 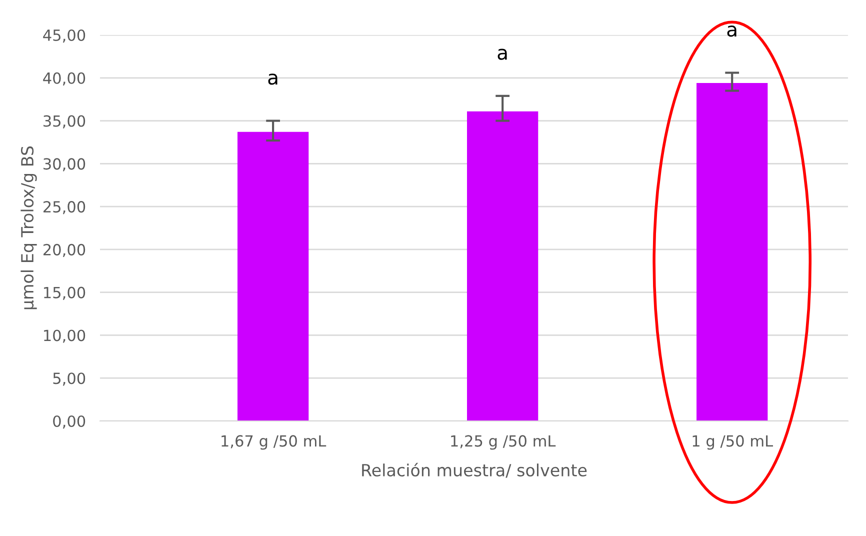 I want to click on y-tick-label: 45,00, so click(x=64, y=36).